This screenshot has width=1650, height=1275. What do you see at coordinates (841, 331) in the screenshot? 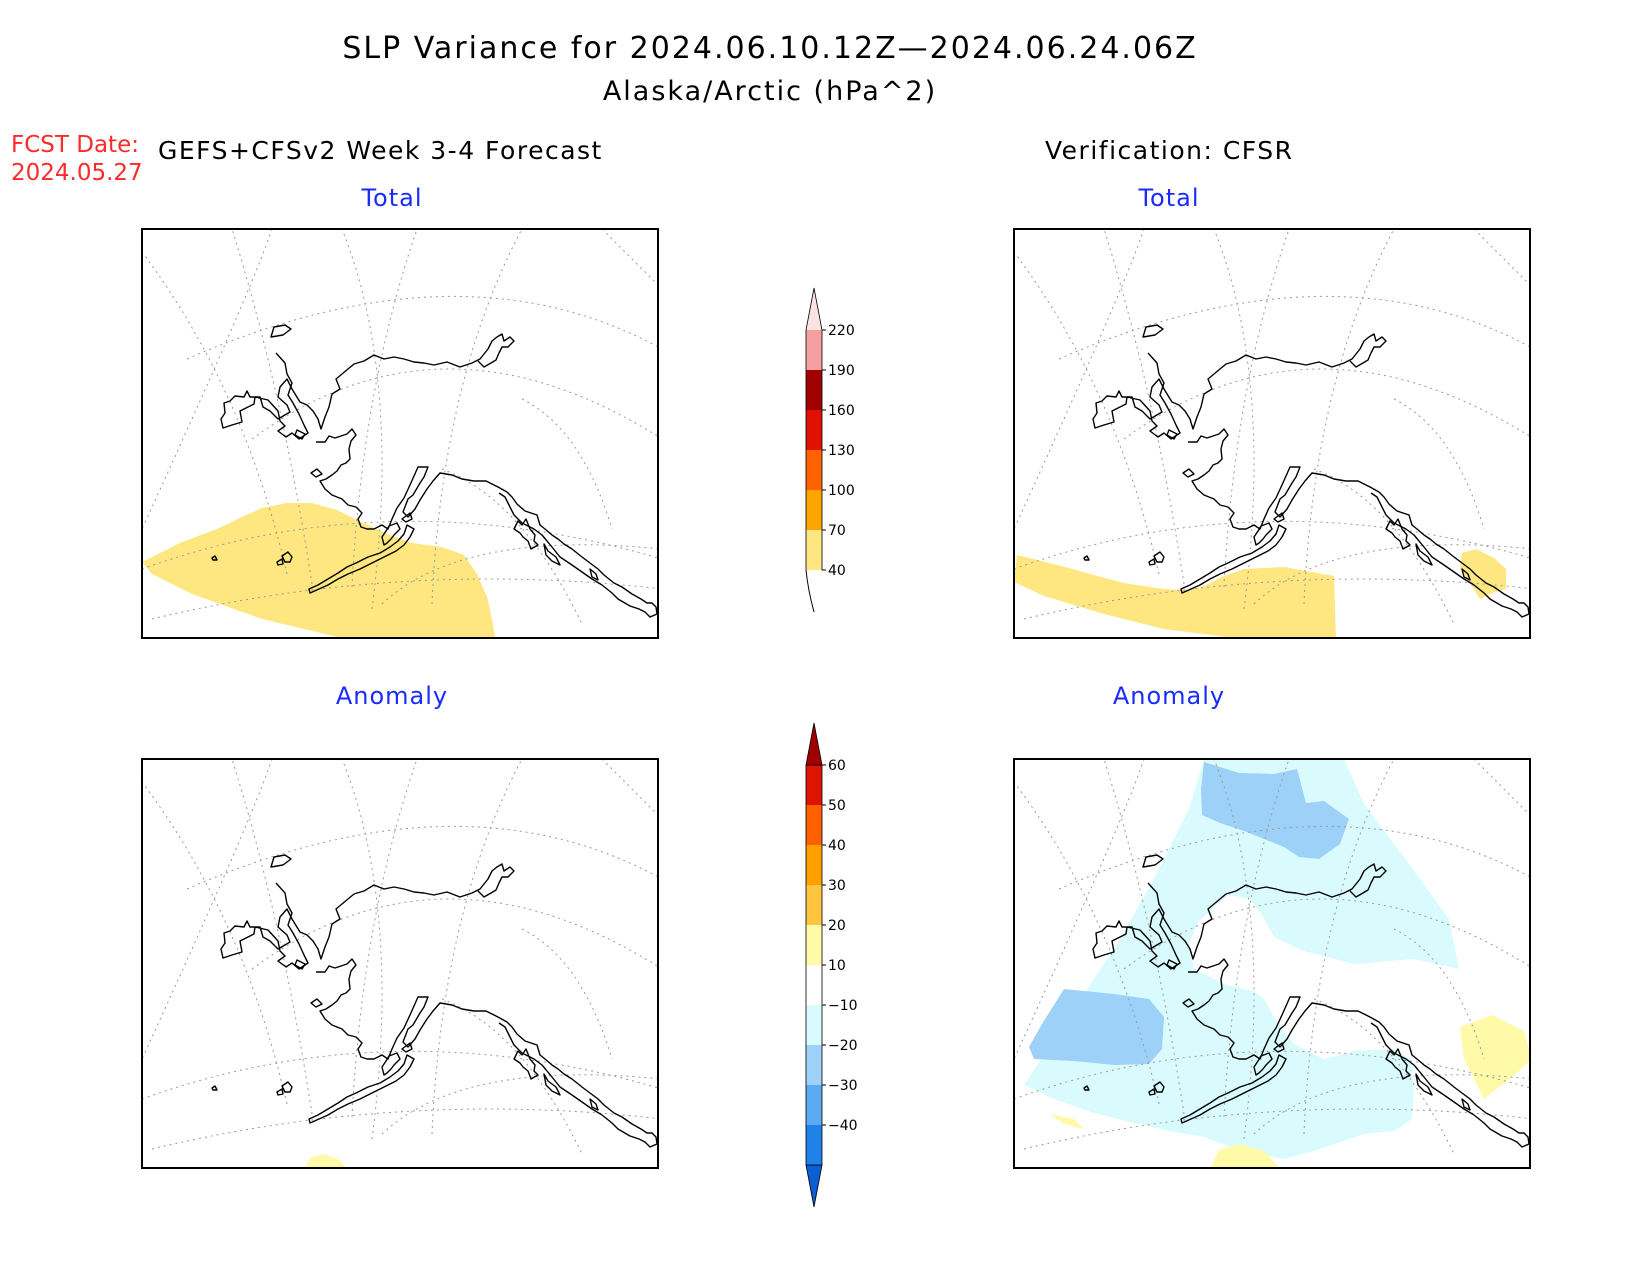
I see `colorbar-tick-label: 220` at bounding box center [841, 331].